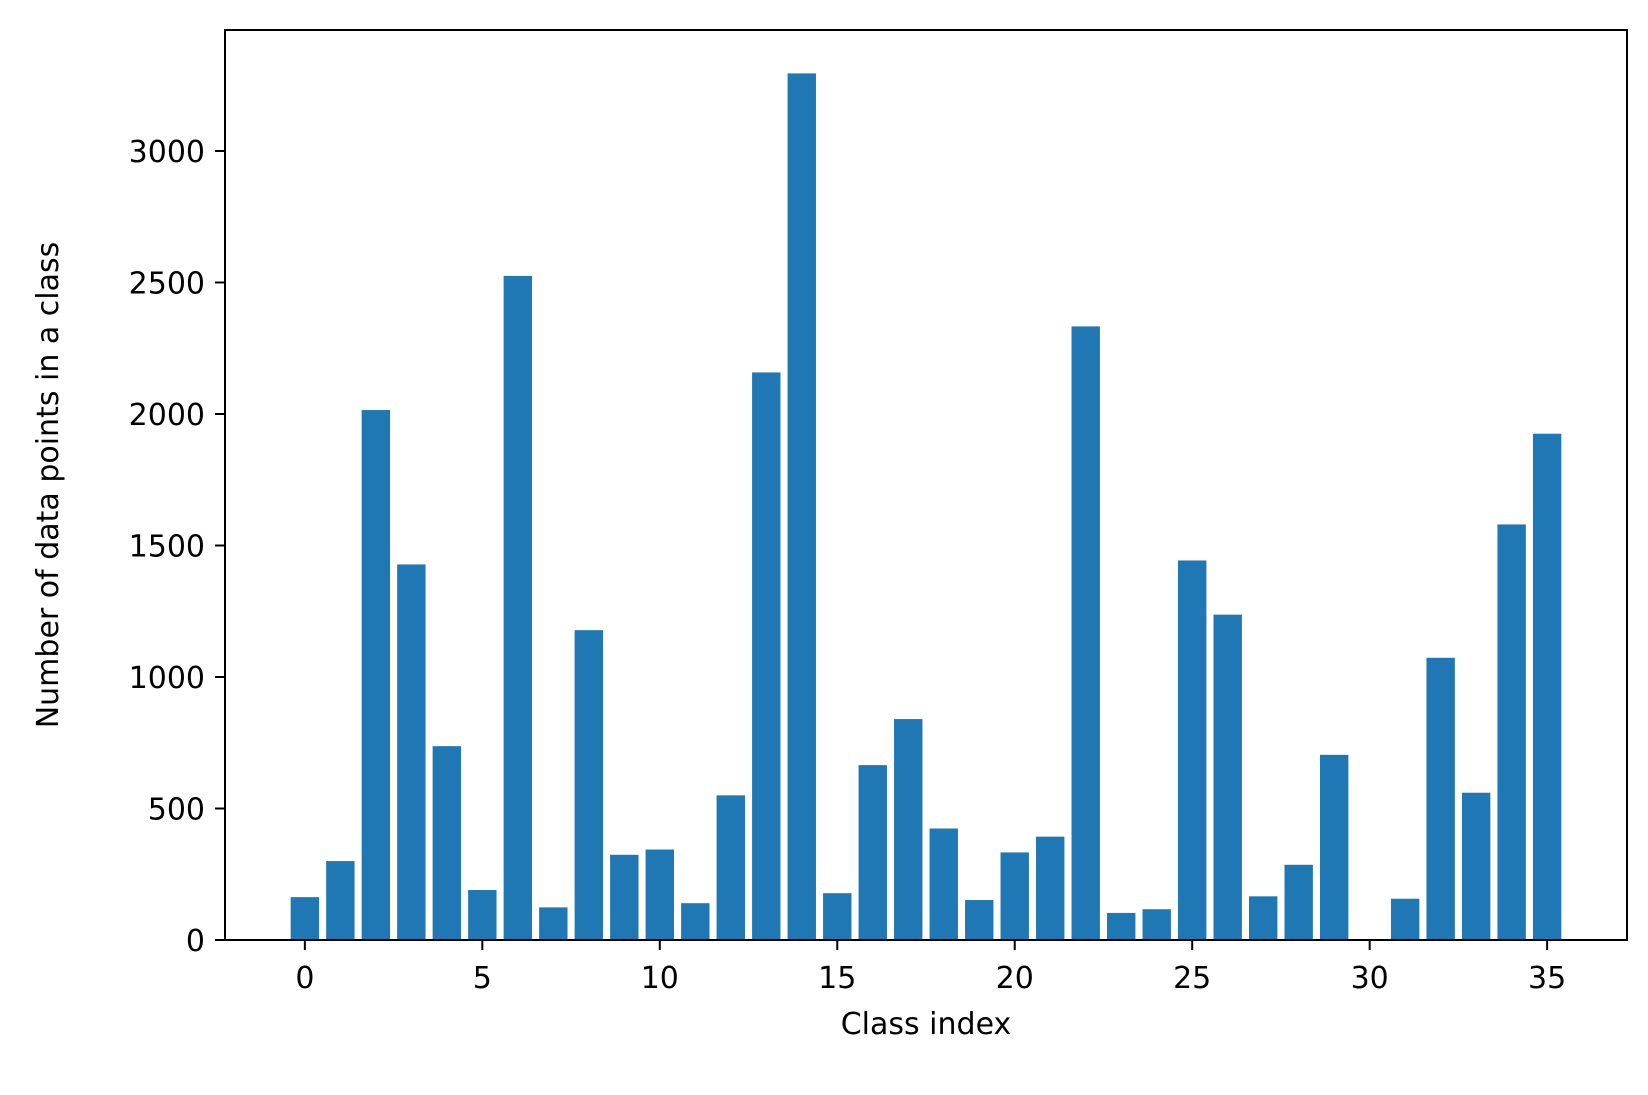 This screenshot has height=1095, width=1648. What do you see at coordinates (48, 485) in the screenshot?
I see `y-axis-label: Number of data points in a class` at bounding box center [48, 485].